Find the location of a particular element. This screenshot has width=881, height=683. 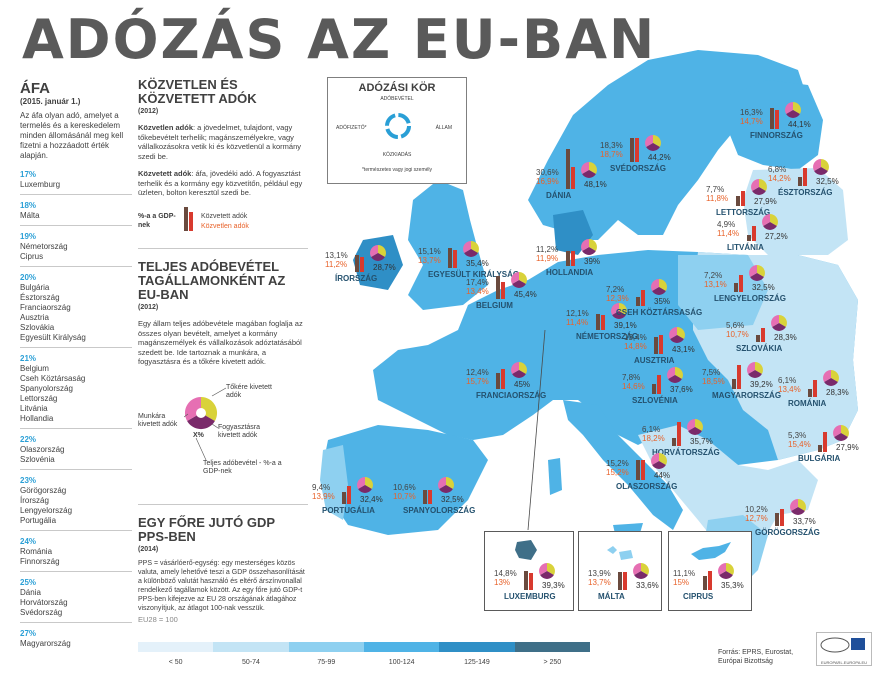

country-name: EGYESÜLT KIRÁLYSÁG is located at coordinates (474, 274).